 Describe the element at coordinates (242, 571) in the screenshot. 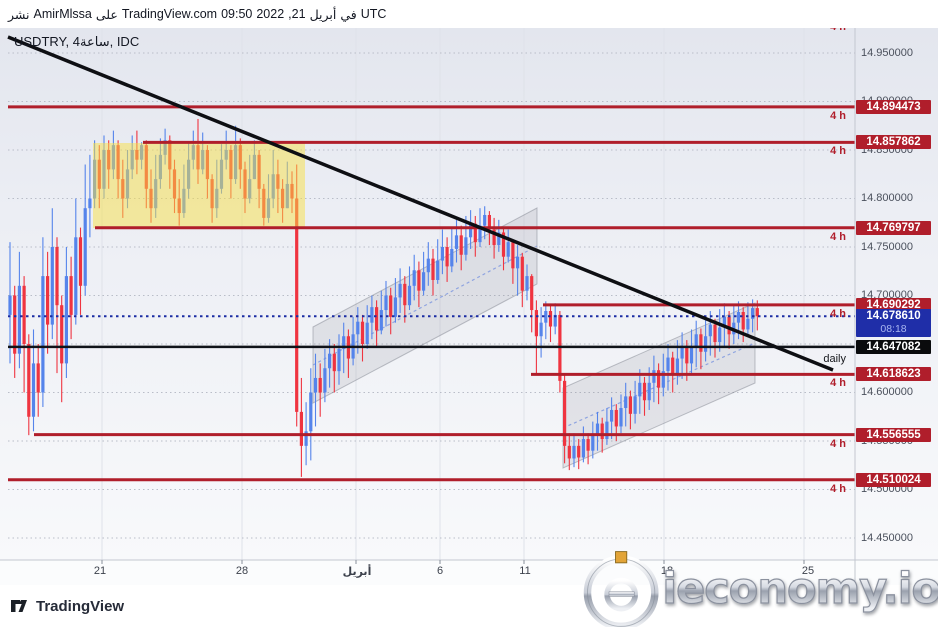

I see `date-label: 28` at that location.